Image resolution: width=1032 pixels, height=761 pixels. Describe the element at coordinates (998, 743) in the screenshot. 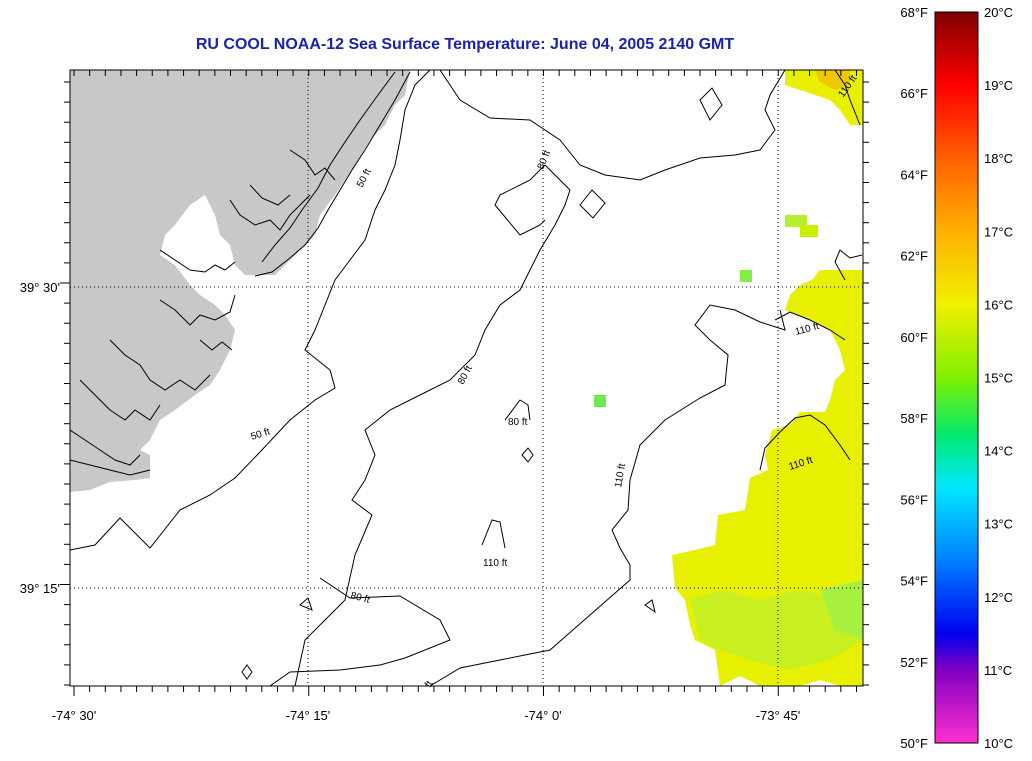

I see `colorbar-c-label: 10°C` at that location.